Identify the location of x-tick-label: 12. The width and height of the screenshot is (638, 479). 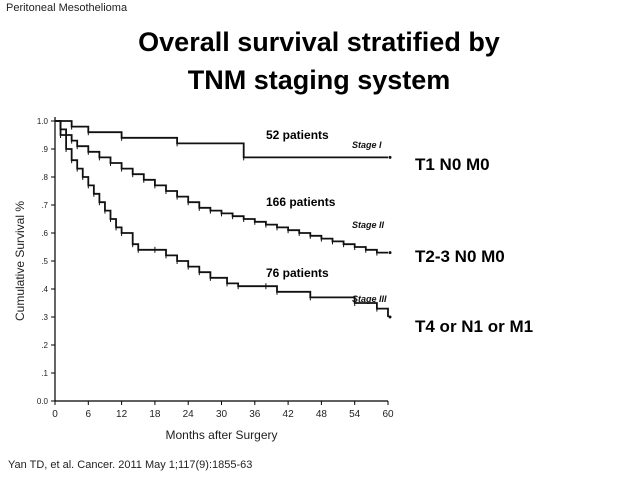
(122, 414).